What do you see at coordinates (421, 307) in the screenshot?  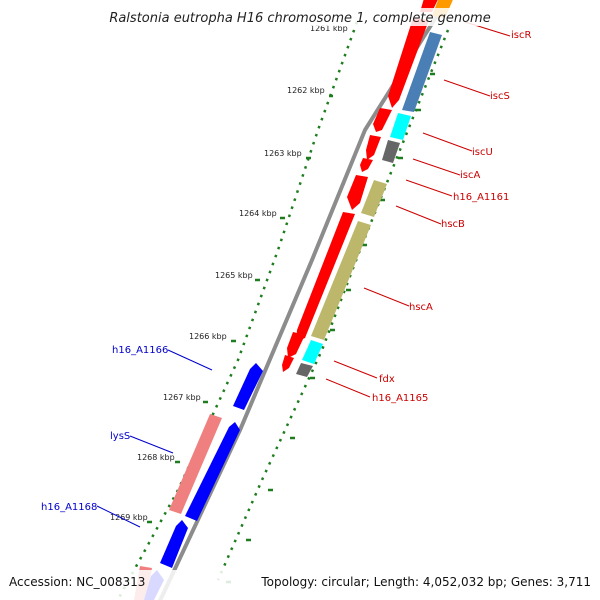 I see `gene-label-hscA: hscA` at bounding box center [421, 307].